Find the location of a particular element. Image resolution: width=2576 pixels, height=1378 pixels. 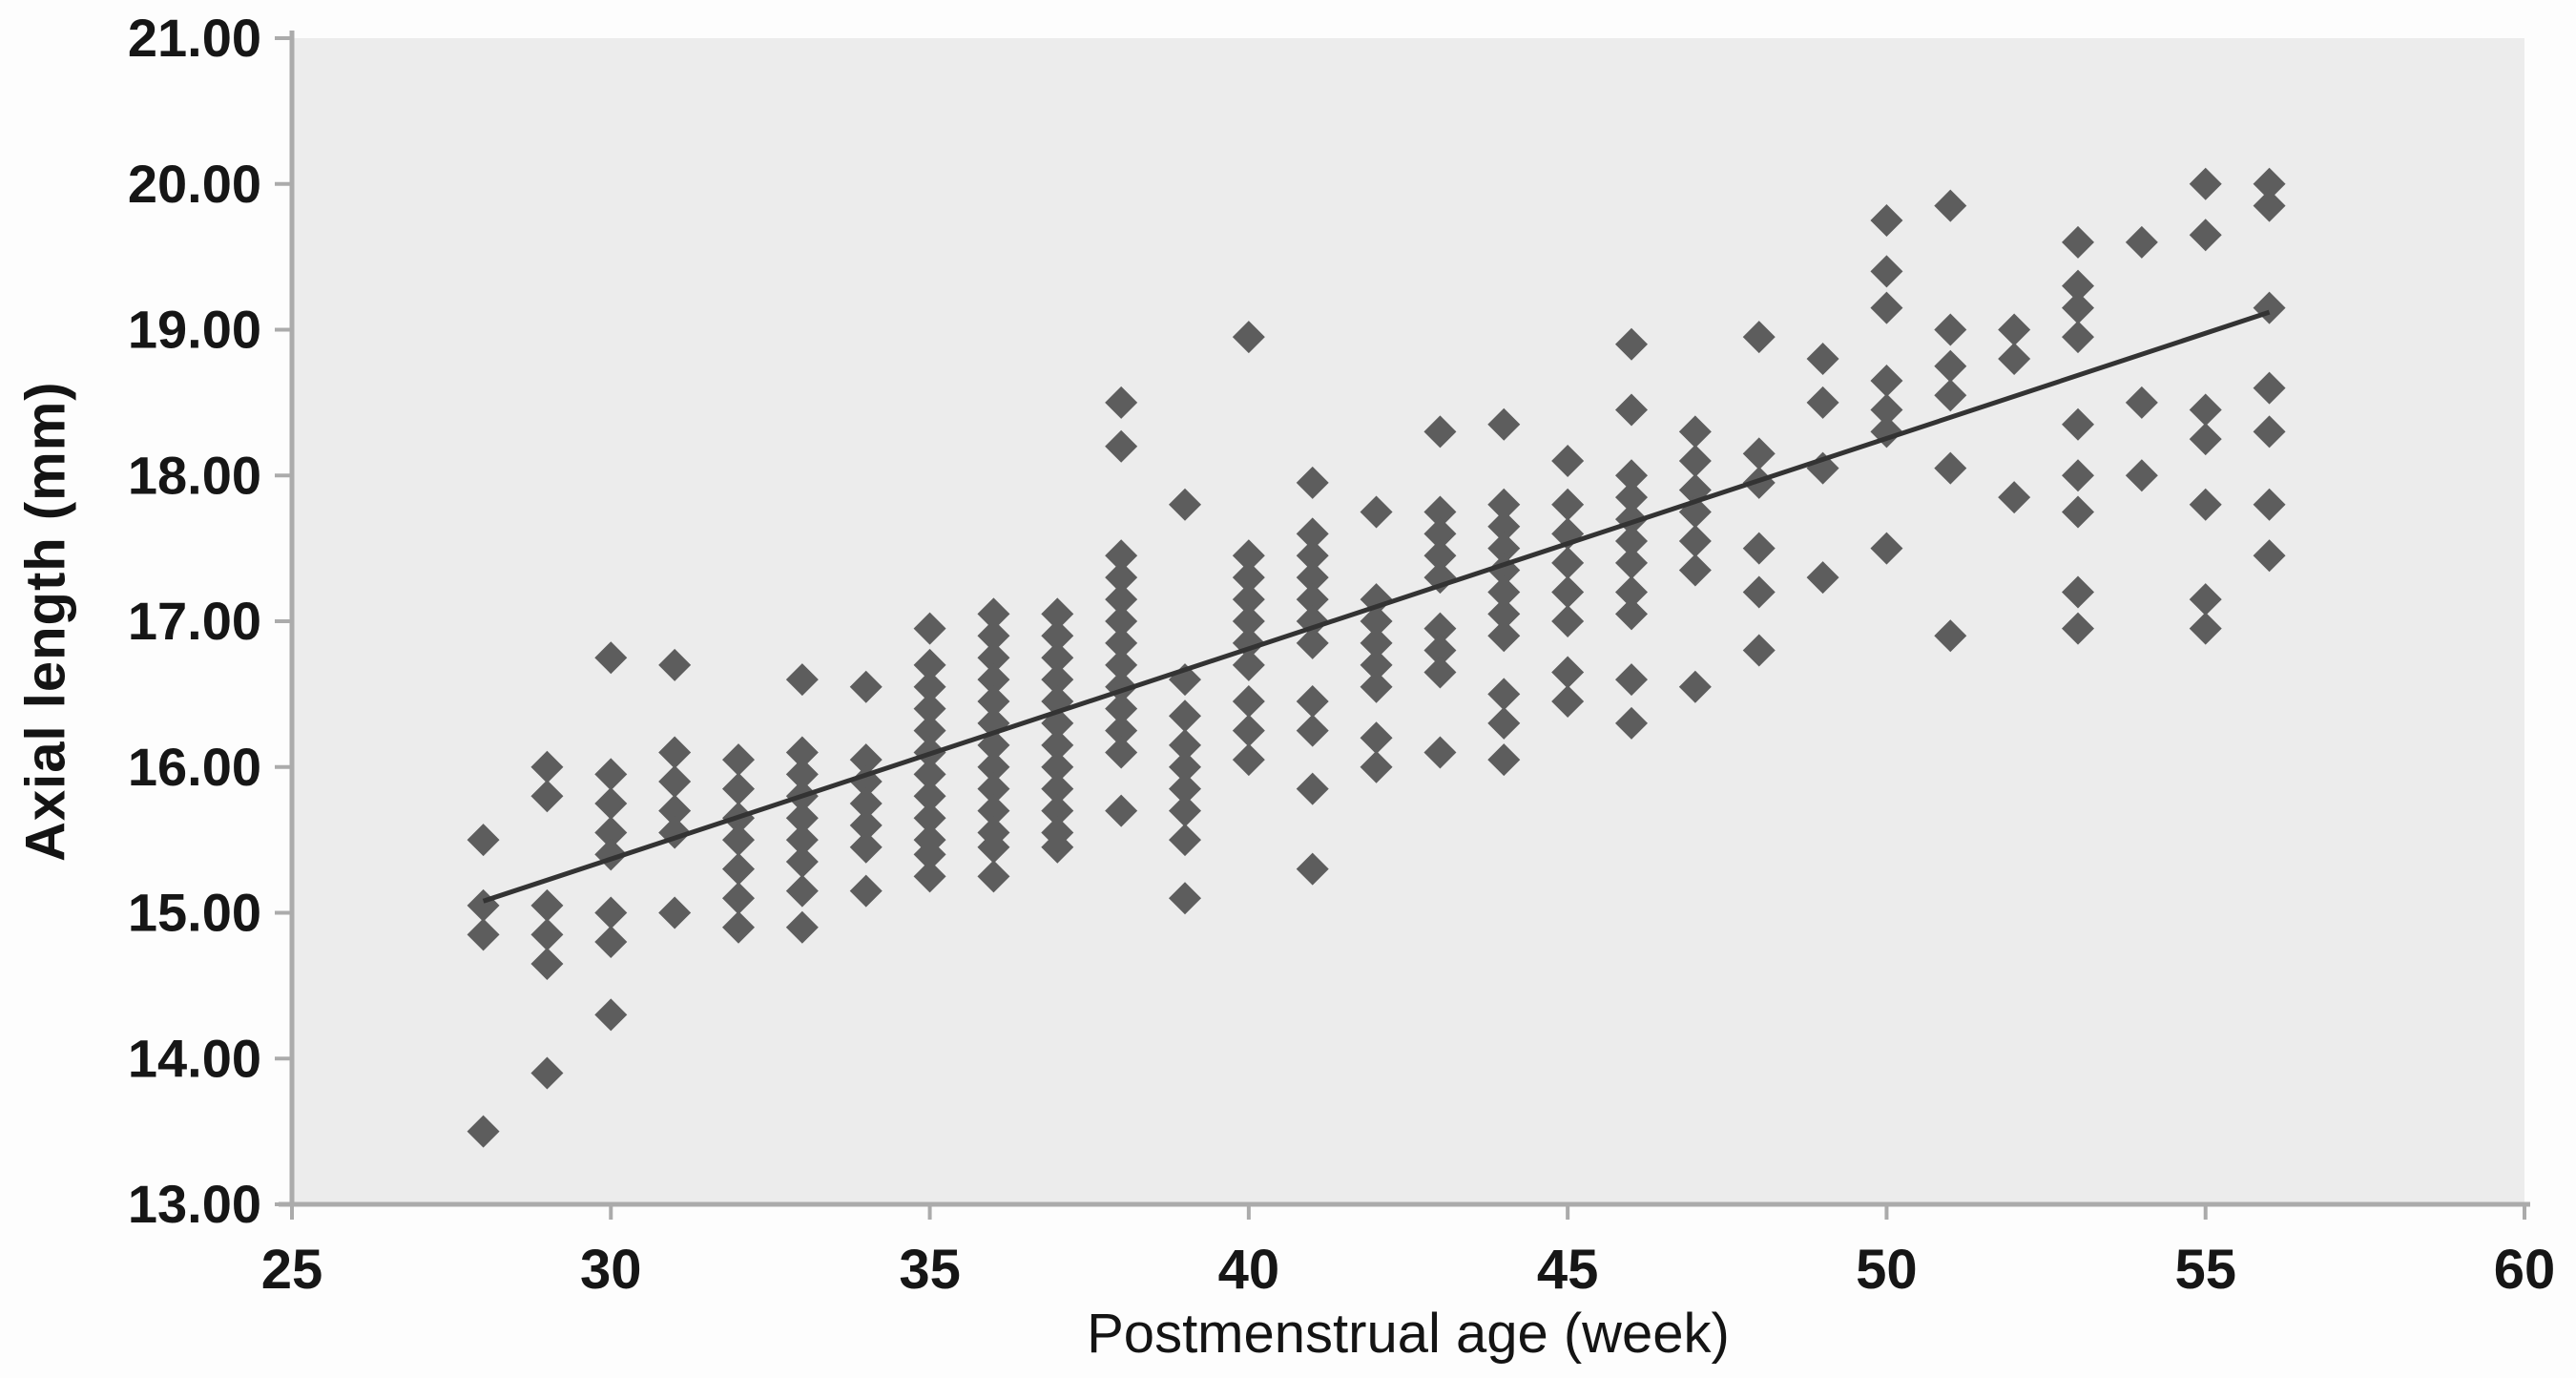

x-tick-label: 50 is located at coordinates (1887, 1270).